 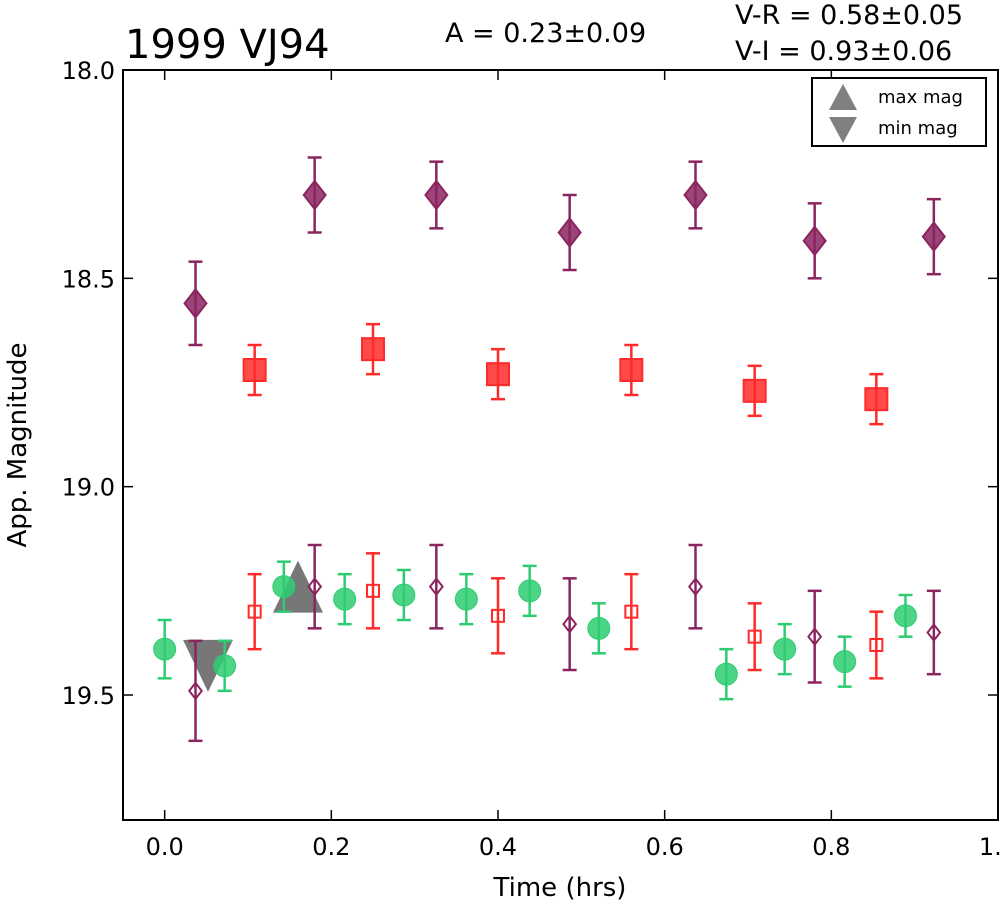 What do you see at coordinates (843, 97) in the screenshot?
I see `legend-max-mag-marker` at bounding box center [843, 97].